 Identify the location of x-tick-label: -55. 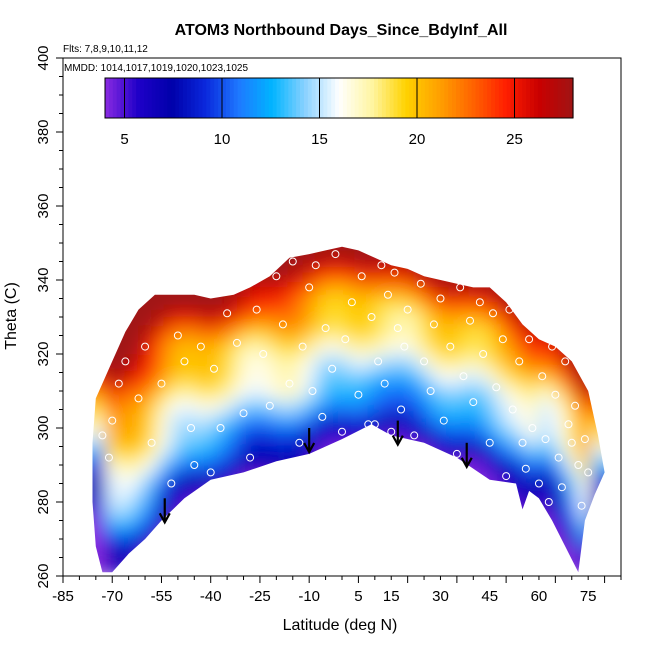
(162, 596).